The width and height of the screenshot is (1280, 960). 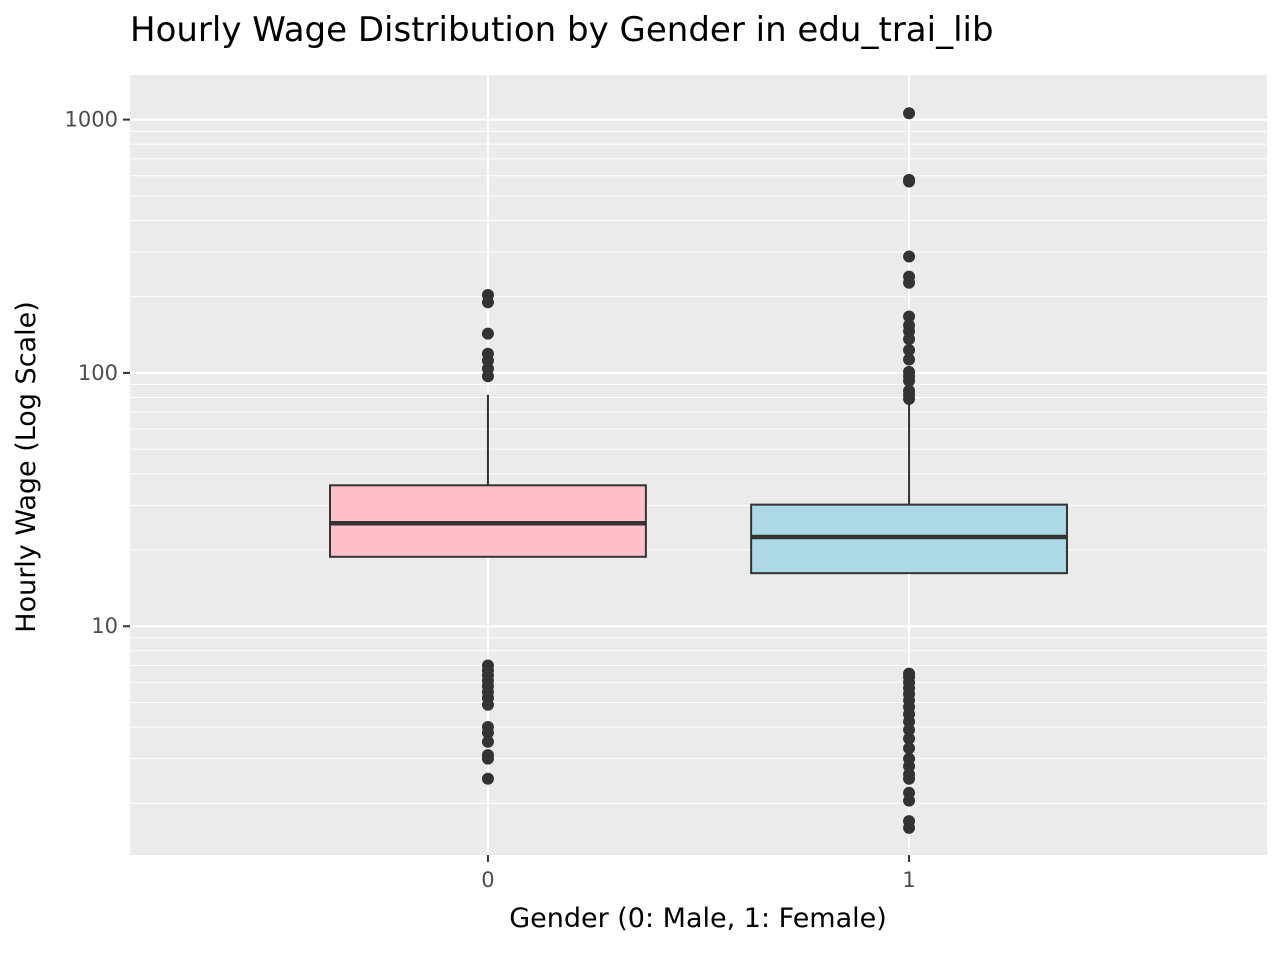 What do you see at coordinates (908, 880) in the screenshot?
I see `x-tick-label: 1` at bounding box center [908, 880].